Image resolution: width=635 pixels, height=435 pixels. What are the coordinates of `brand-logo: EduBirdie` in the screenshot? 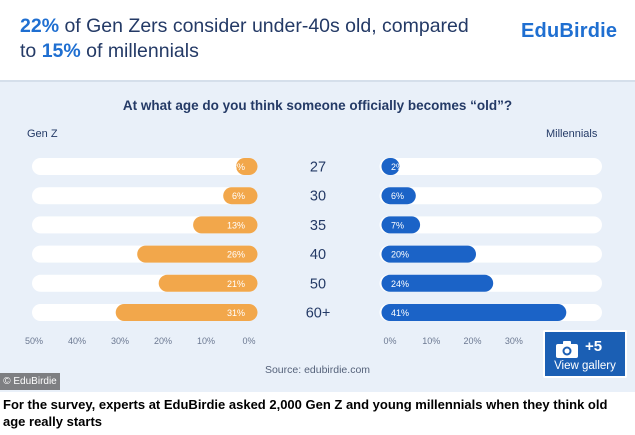 It's located at (569, 31).